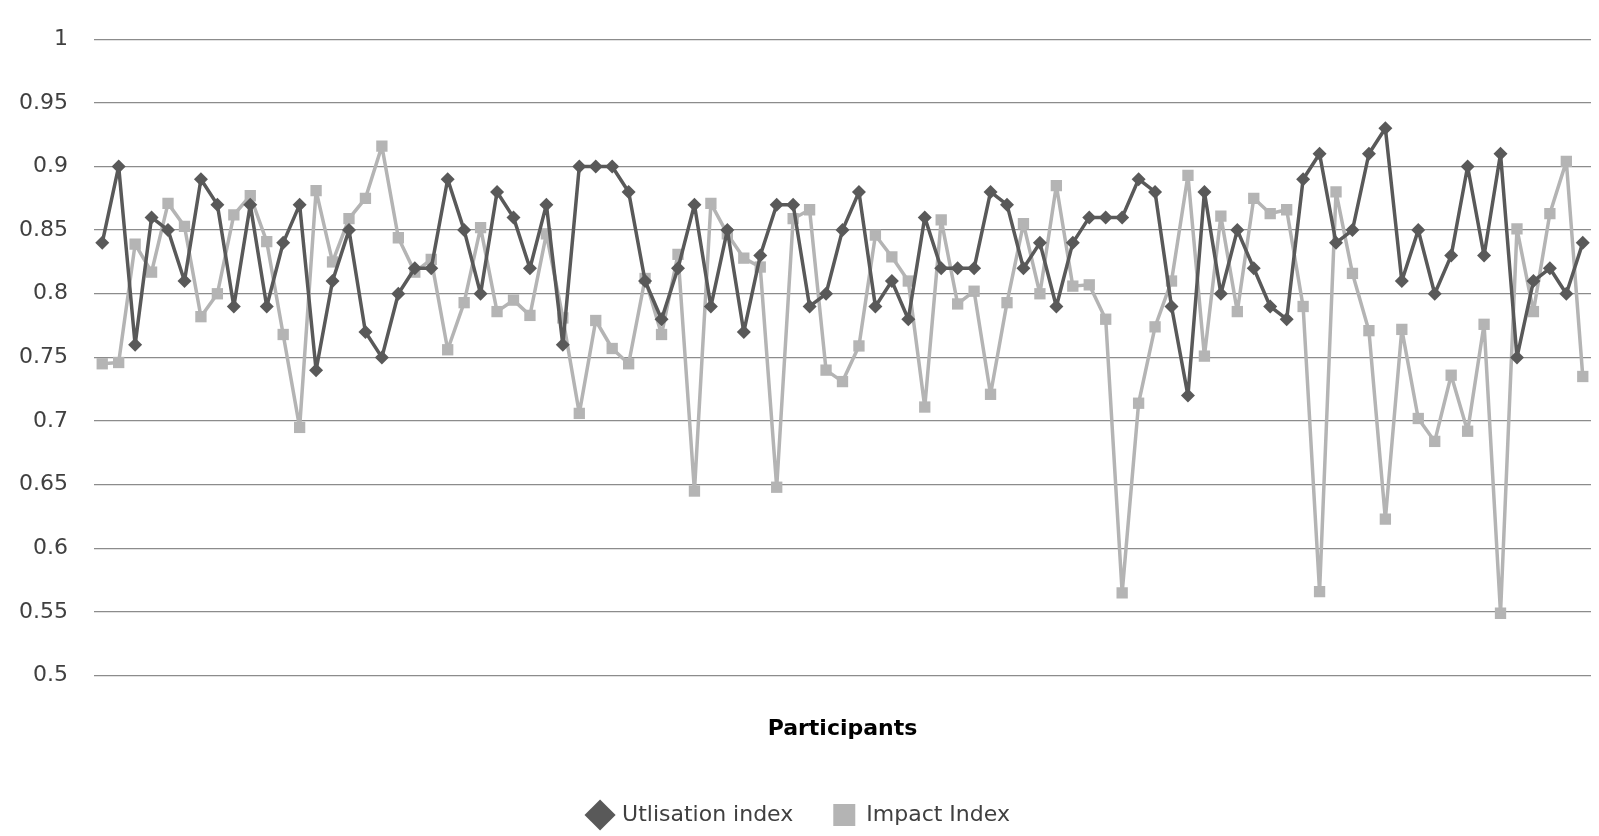  What do you see at coordinates (43, 483) in the screenshot?
I see `y-tick-label: 0.65` at bounding box center [43, 483].